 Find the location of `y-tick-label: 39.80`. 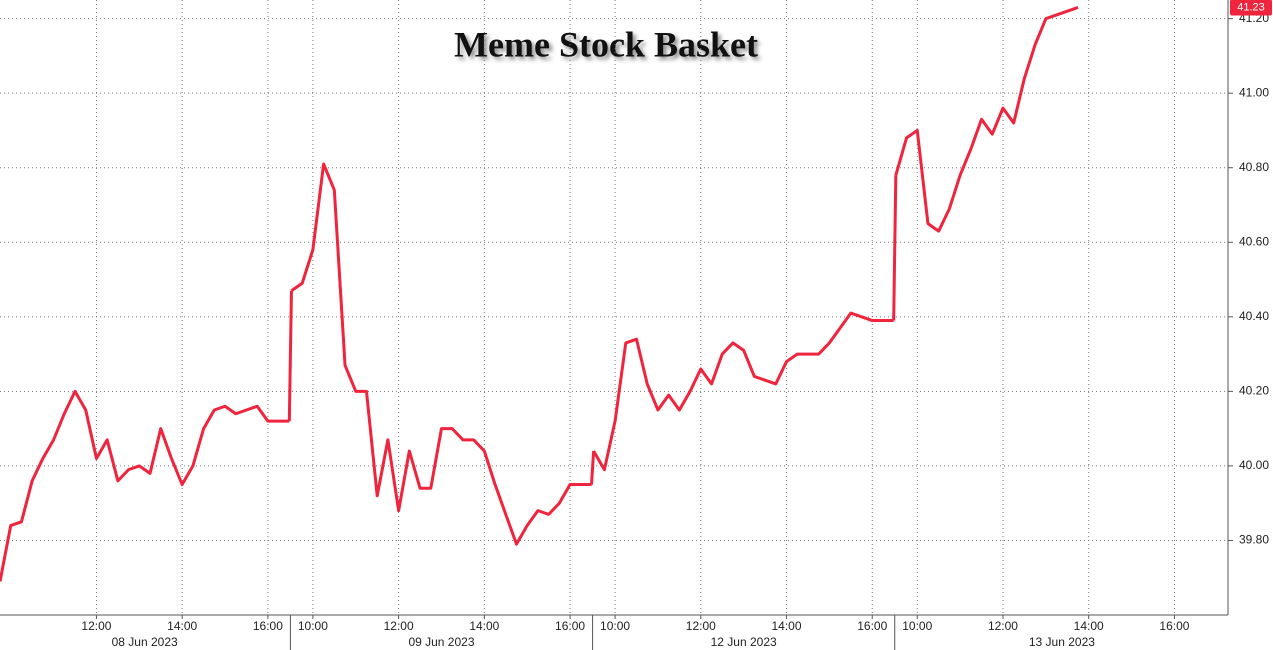

y-tick-label: 39.80 is located at coordinates (1254, 540).